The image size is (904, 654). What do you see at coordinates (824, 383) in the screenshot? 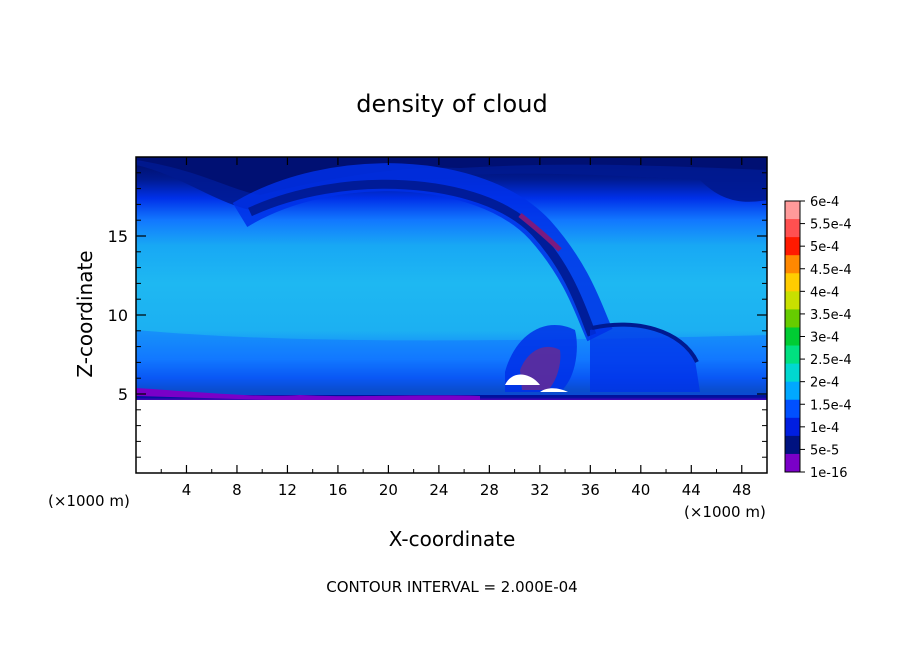
I see `colorbar-label: 2e-4` at bounding box center [824, 383].